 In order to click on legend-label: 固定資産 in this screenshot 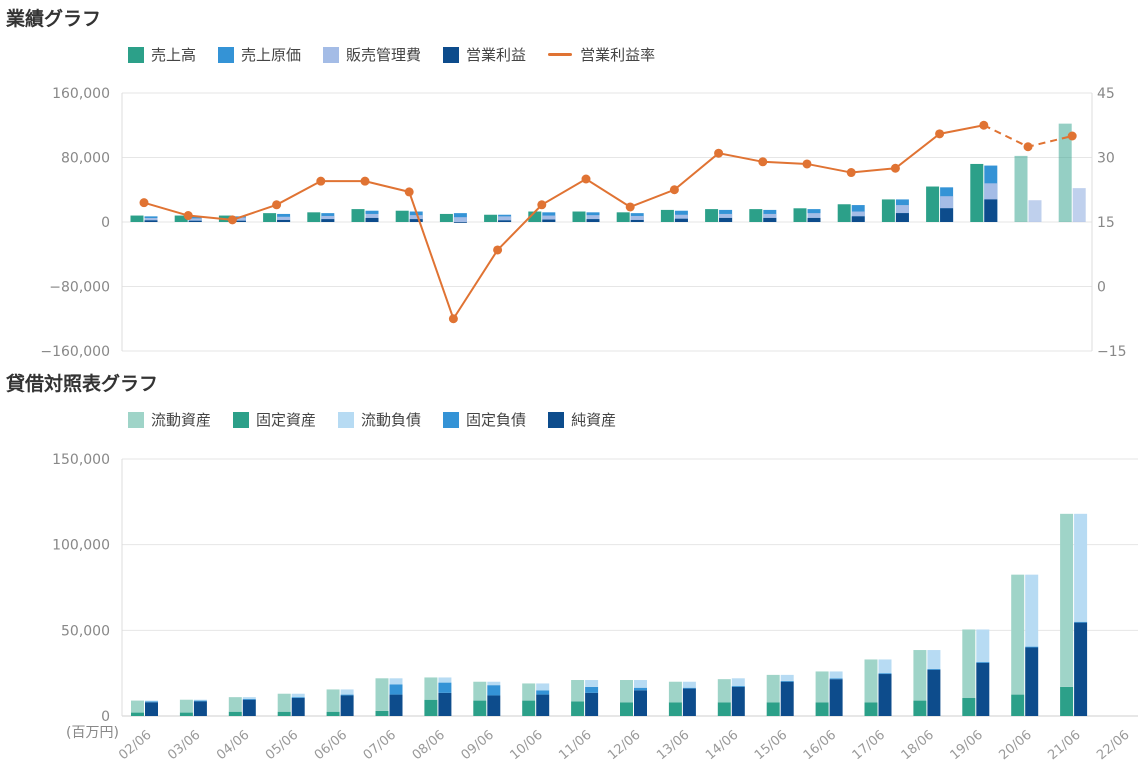, I will do `click(286, 420)`.